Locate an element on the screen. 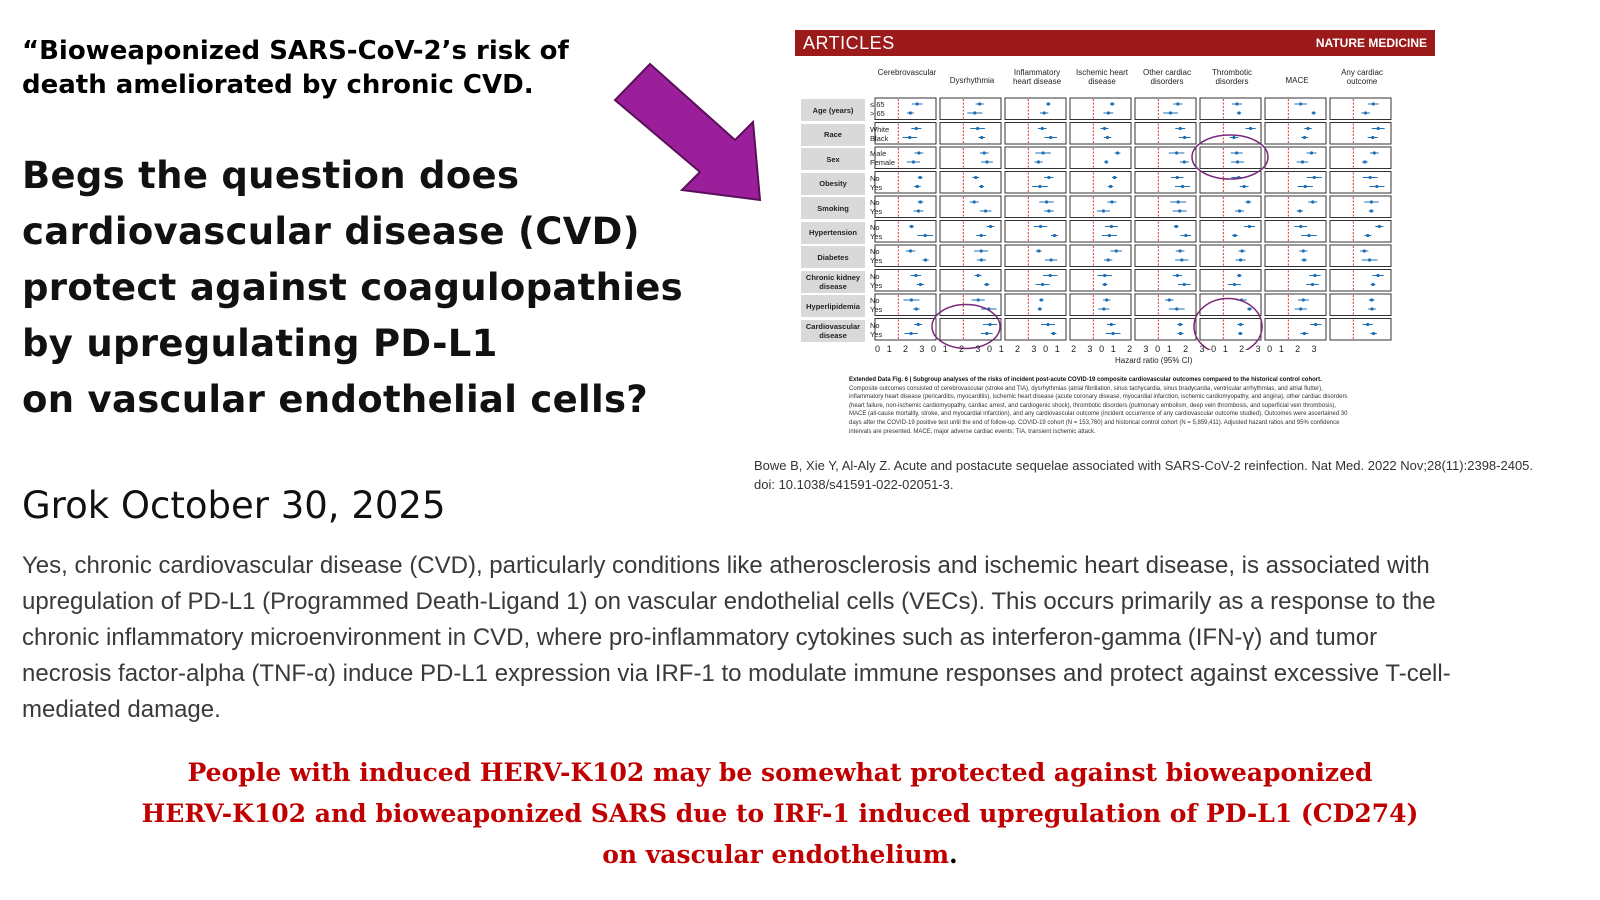  row-label: Obesity is located at coordinates (833, 183).